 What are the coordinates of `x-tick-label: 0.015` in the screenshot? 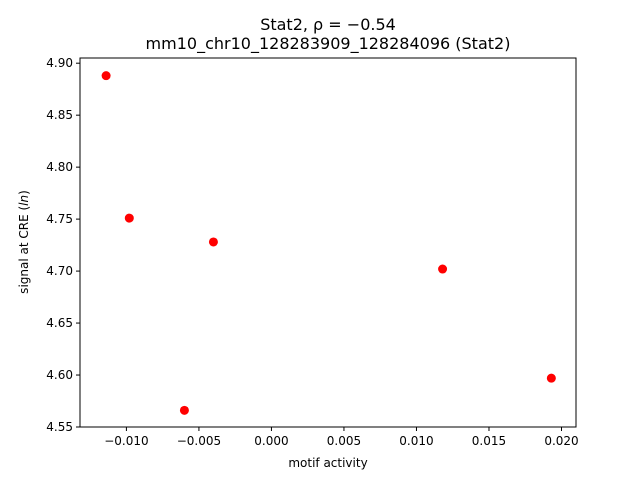 It's located at (489, 441).